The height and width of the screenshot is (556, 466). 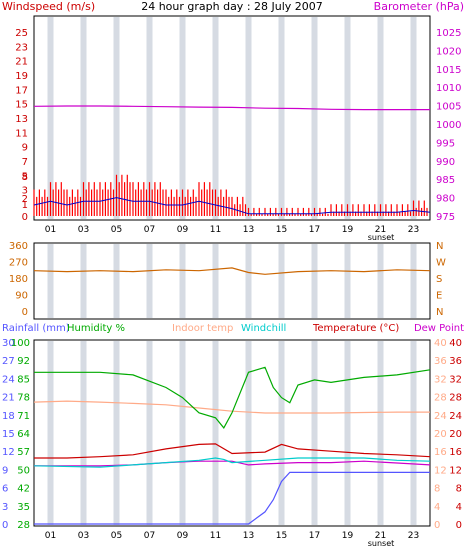 What do you see at coordinates (455, 398) in the screenshot?
I see `temperature-right-tick-label: 28` at bounding box center [455, 398].